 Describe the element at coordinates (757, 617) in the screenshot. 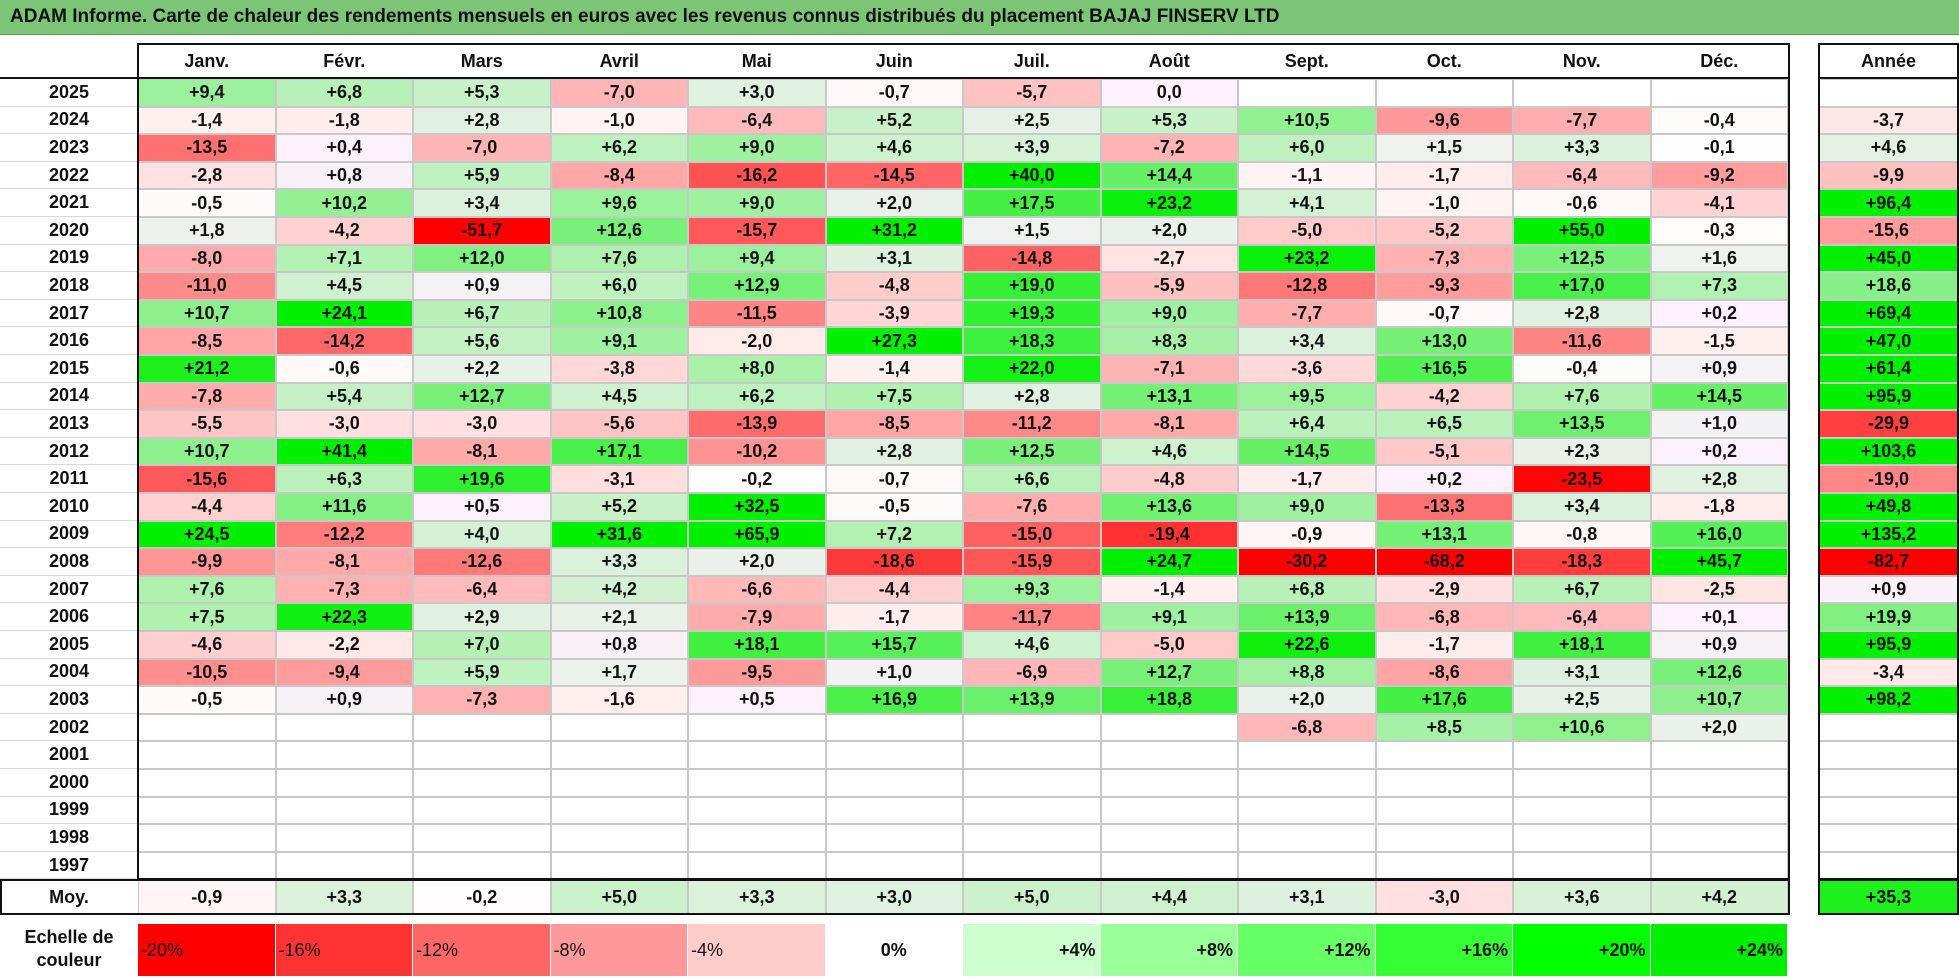

I see `heatmap-cell: -7,9` at that location.